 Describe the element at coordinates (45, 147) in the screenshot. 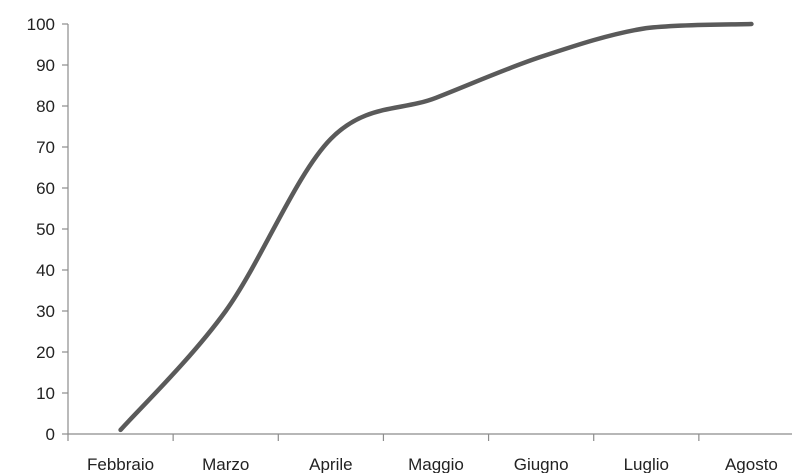

I see `y-tick-label: 70` at that location.